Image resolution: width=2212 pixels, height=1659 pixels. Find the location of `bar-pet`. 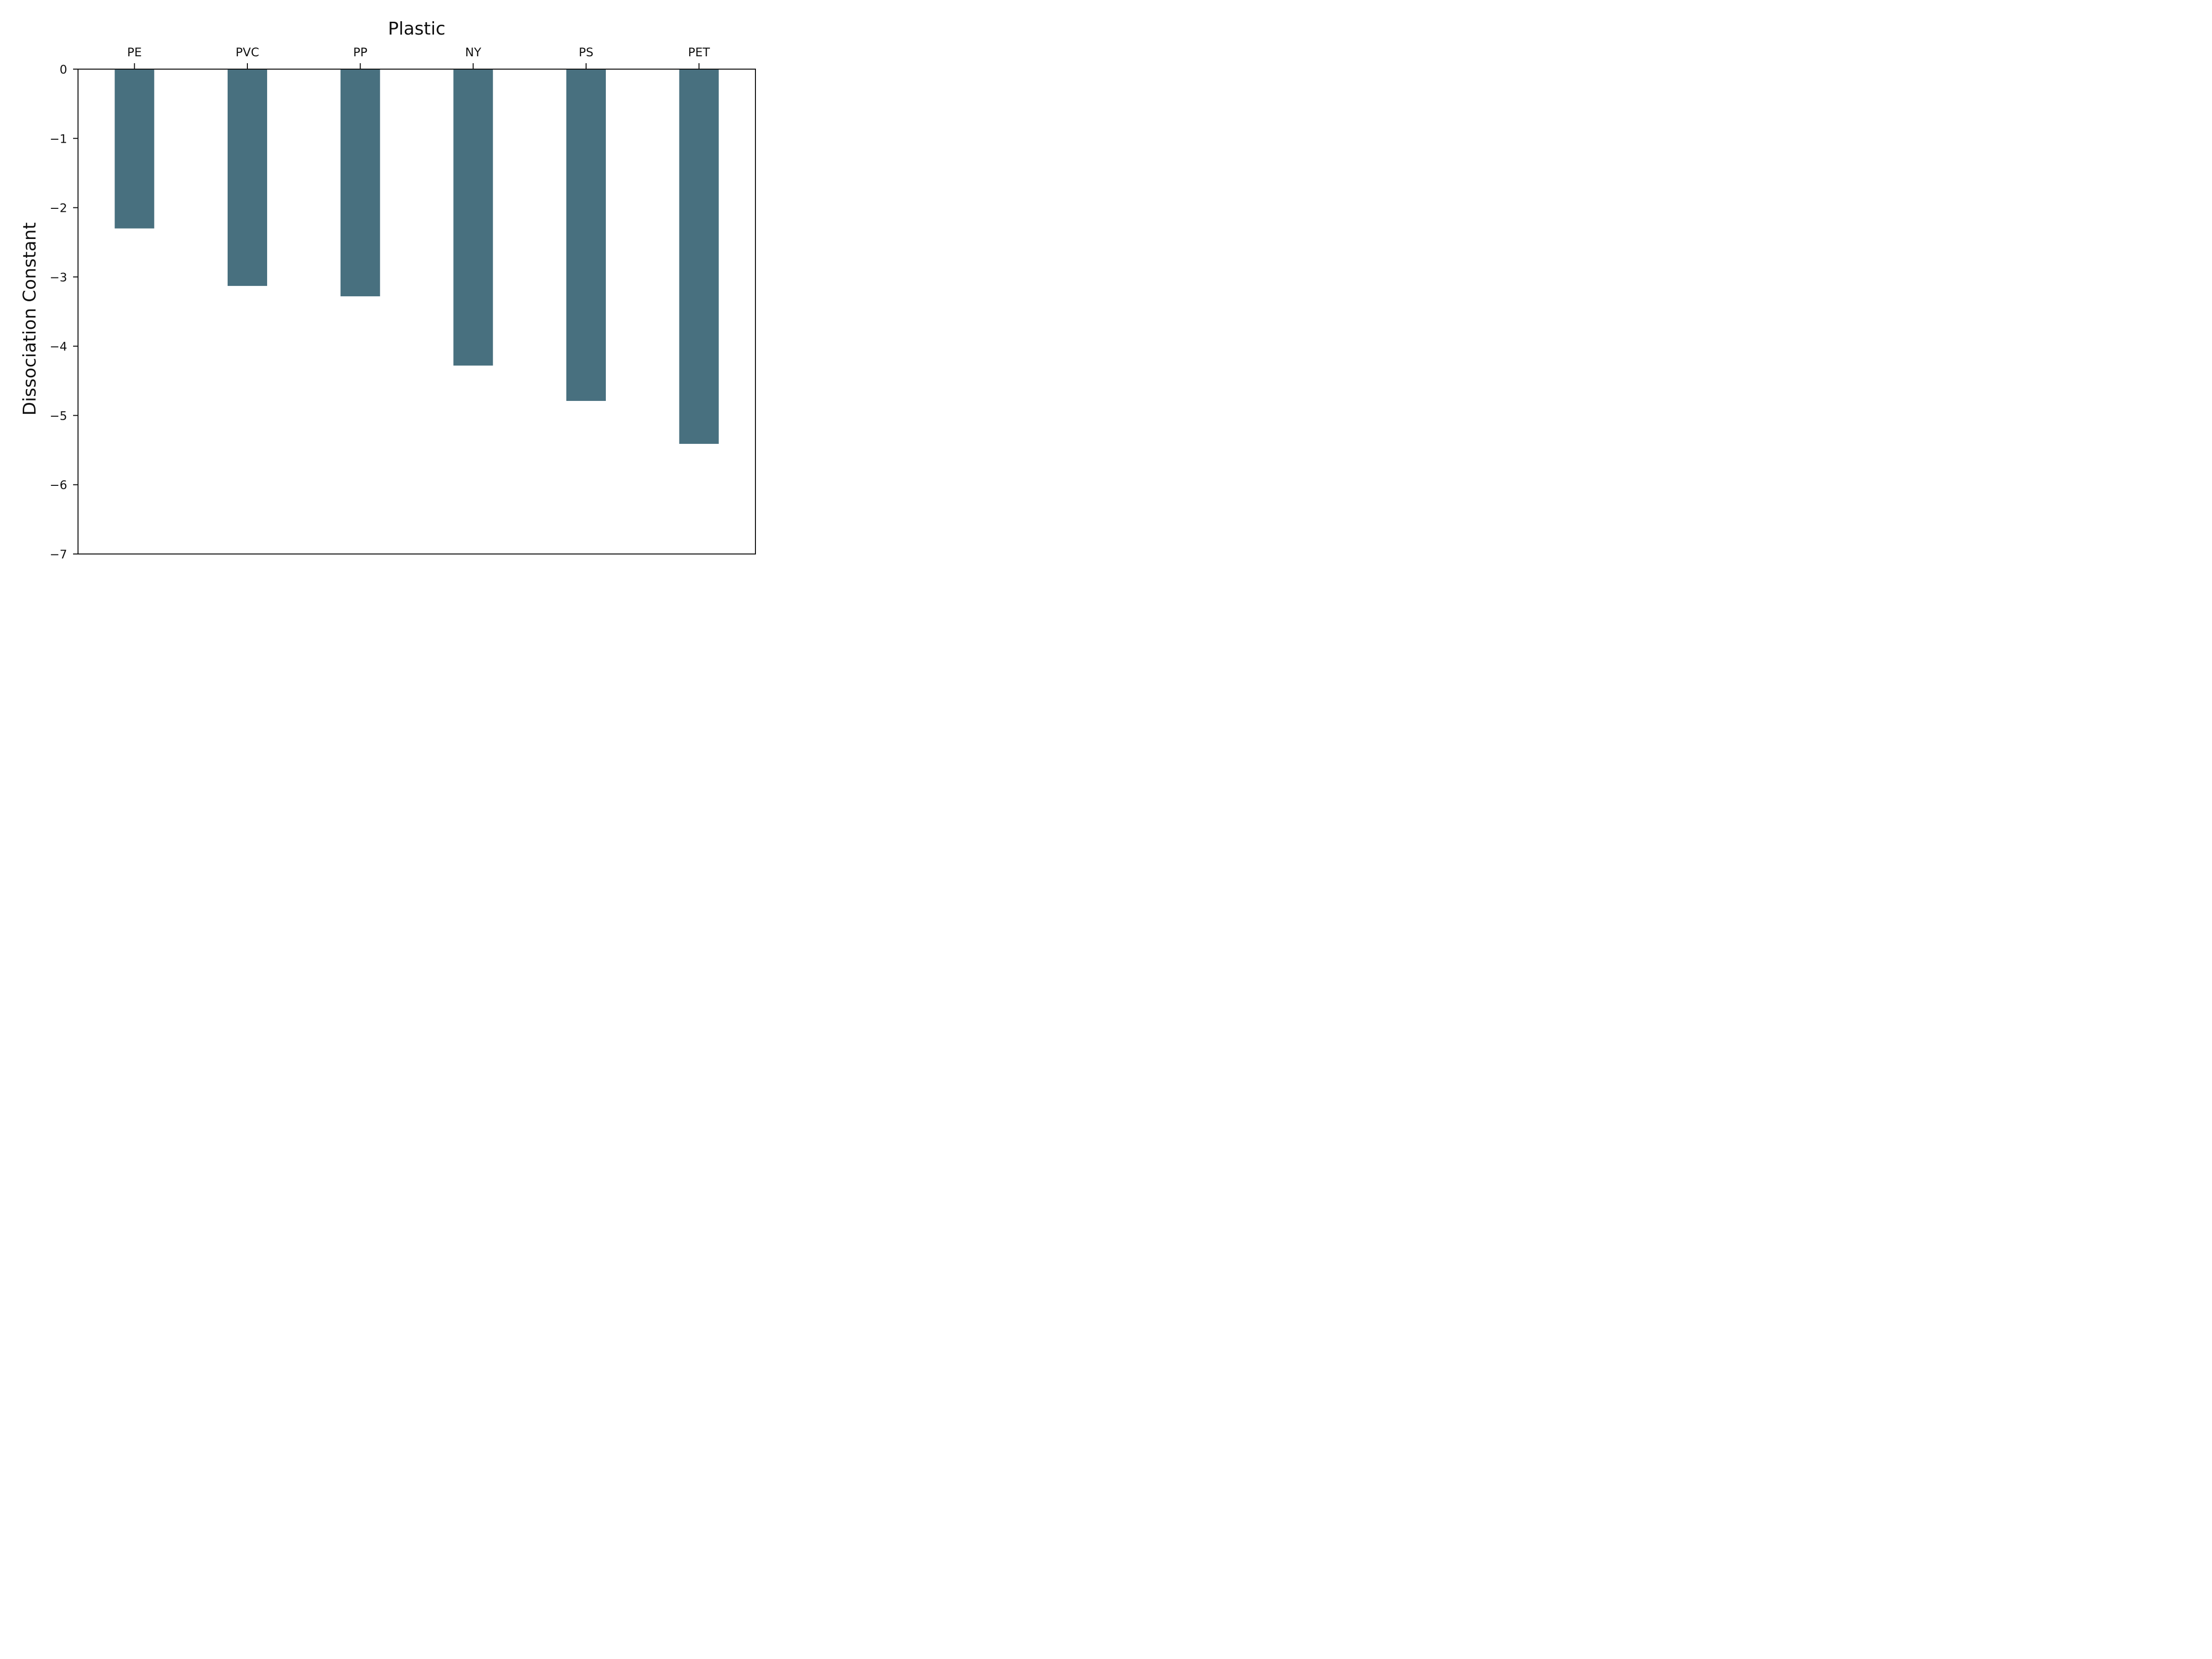

bar-pet is located at coordinates (699, 256).